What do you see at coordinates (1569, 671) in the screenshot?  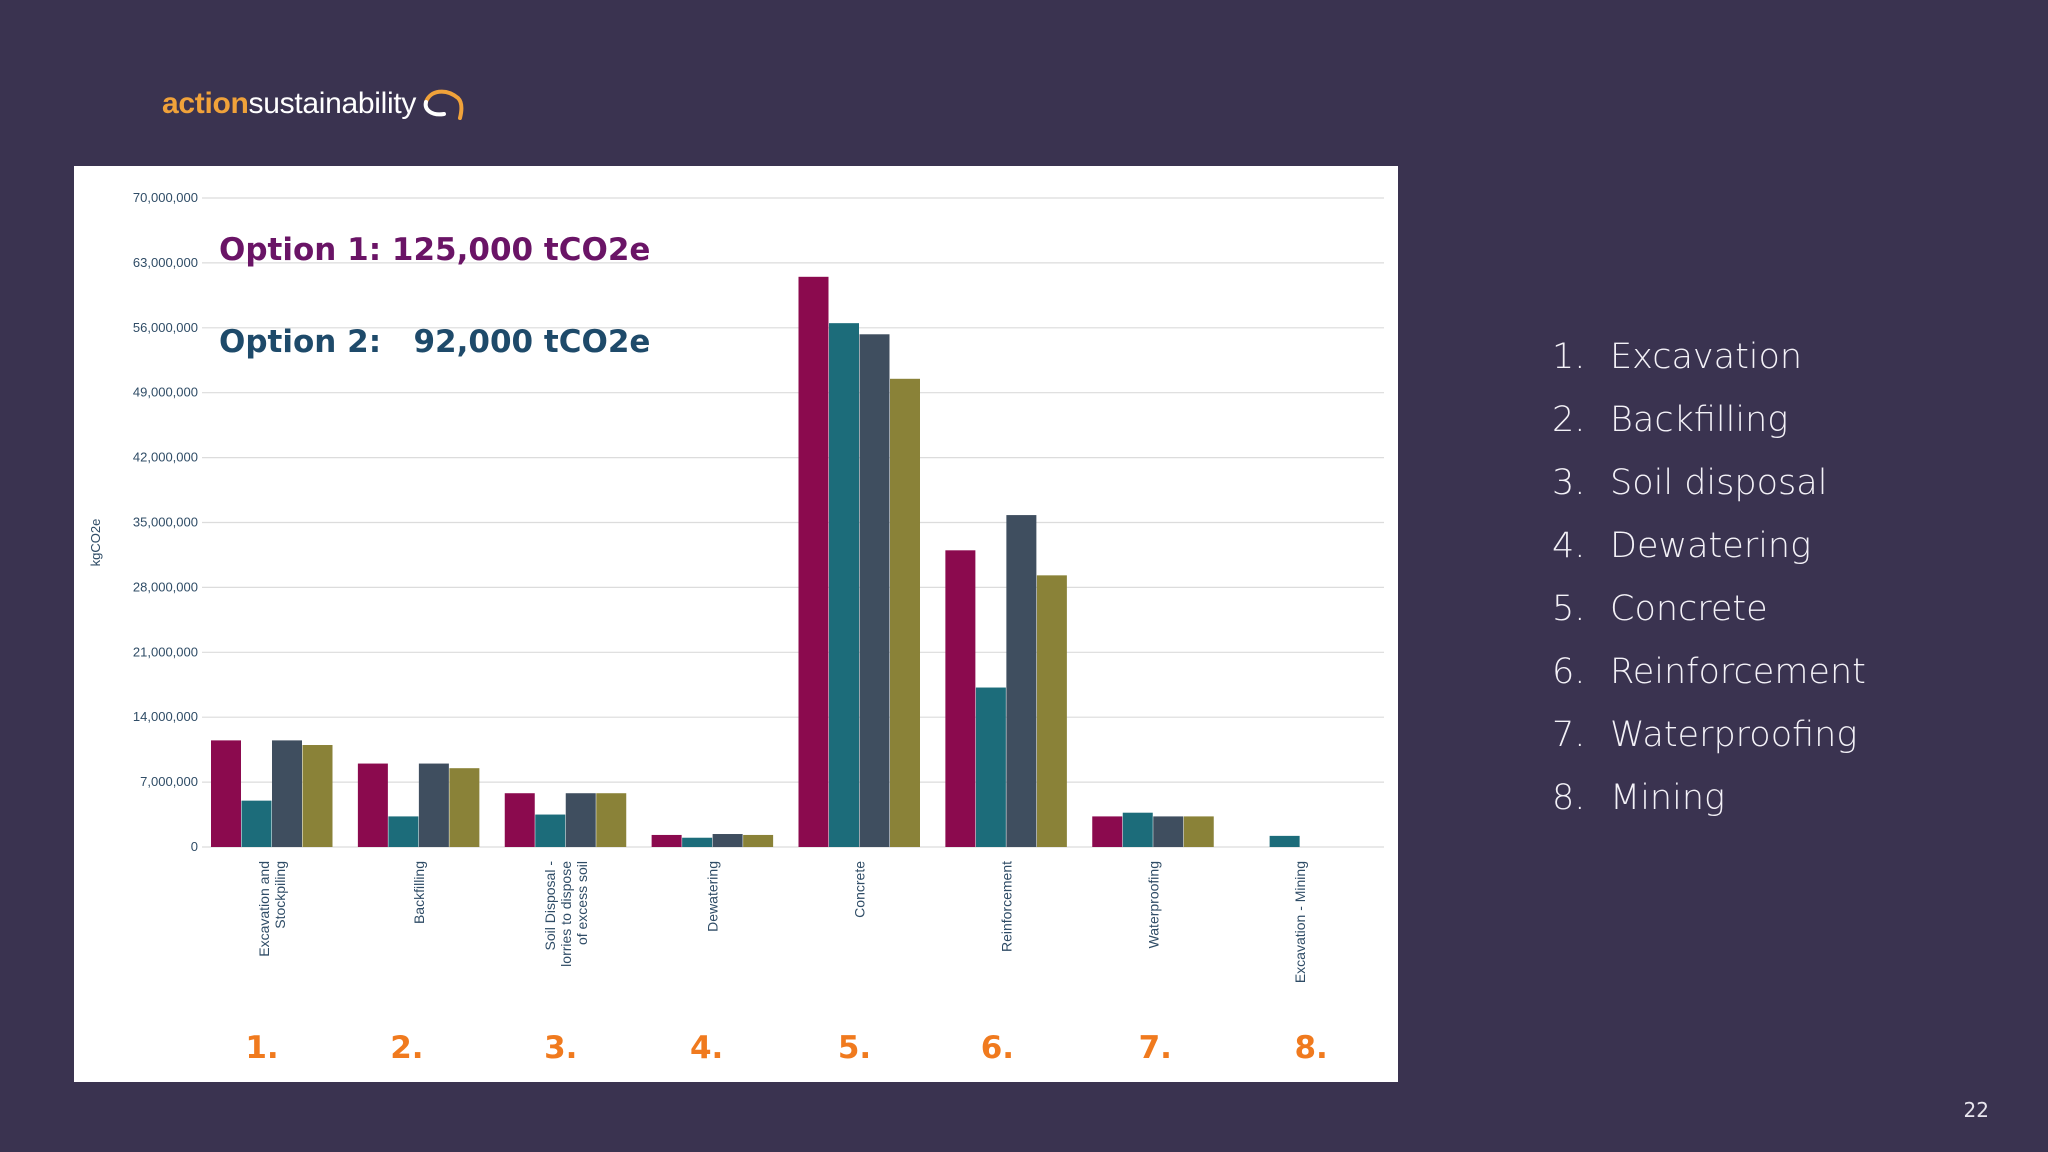 I see `legend-number: 6.` at bounding box center [1569, 671].